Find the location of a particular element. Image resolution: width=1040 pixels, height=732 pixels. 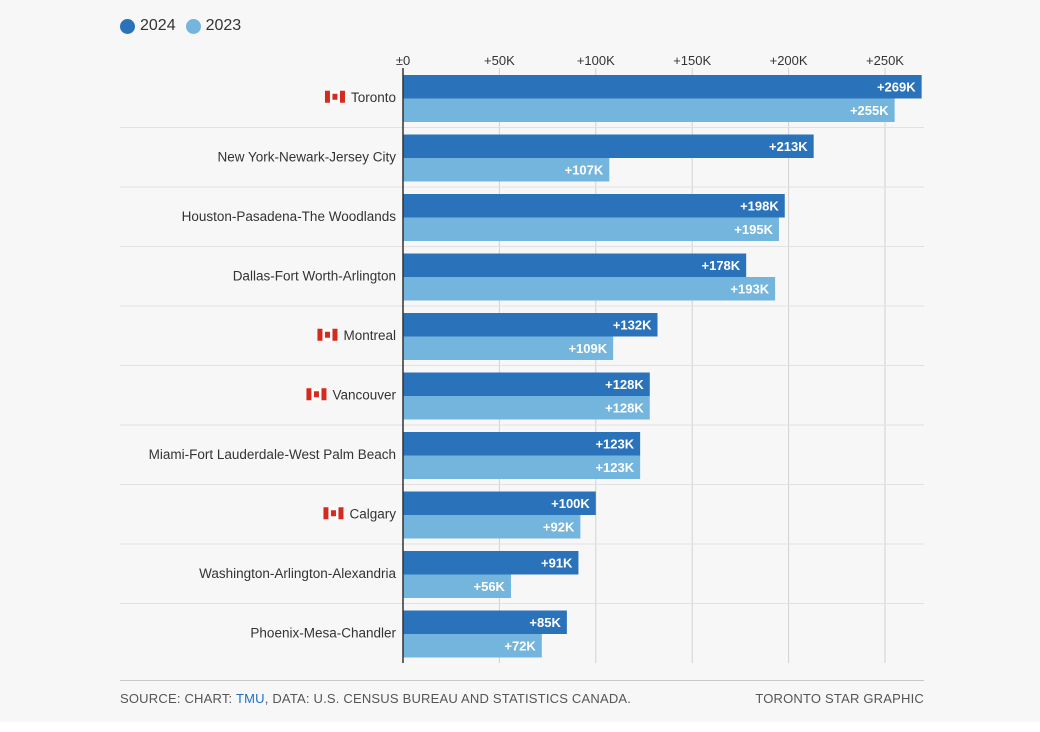

bar-value-label: +100K is located at coordinates (570, 503).